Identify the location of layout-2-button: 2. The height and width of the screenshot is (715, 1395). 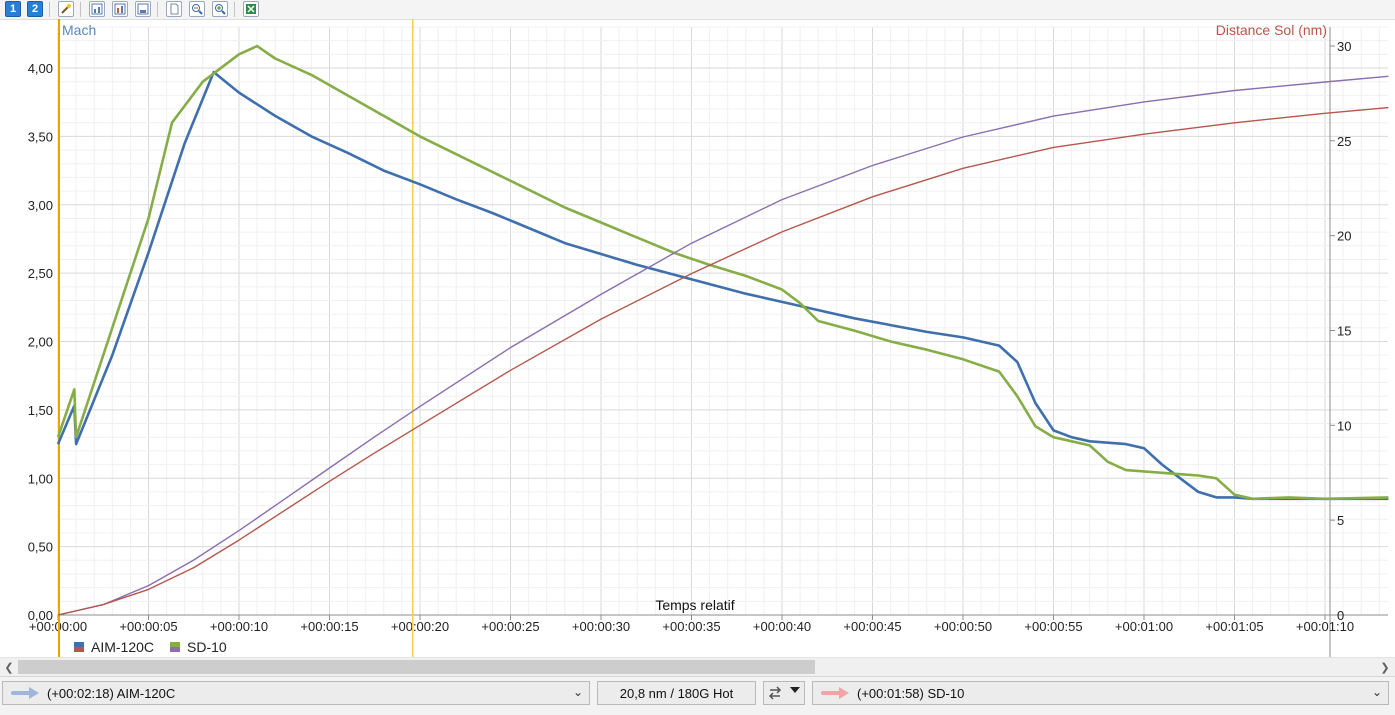
(35, 9).